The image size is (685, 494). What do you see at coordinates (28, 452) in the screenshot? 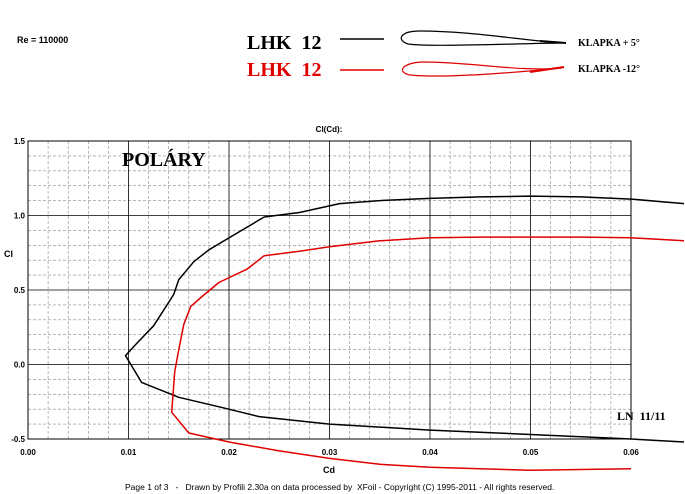
I see `x-tick-label: 0.00` at bounding box center [28, 452].